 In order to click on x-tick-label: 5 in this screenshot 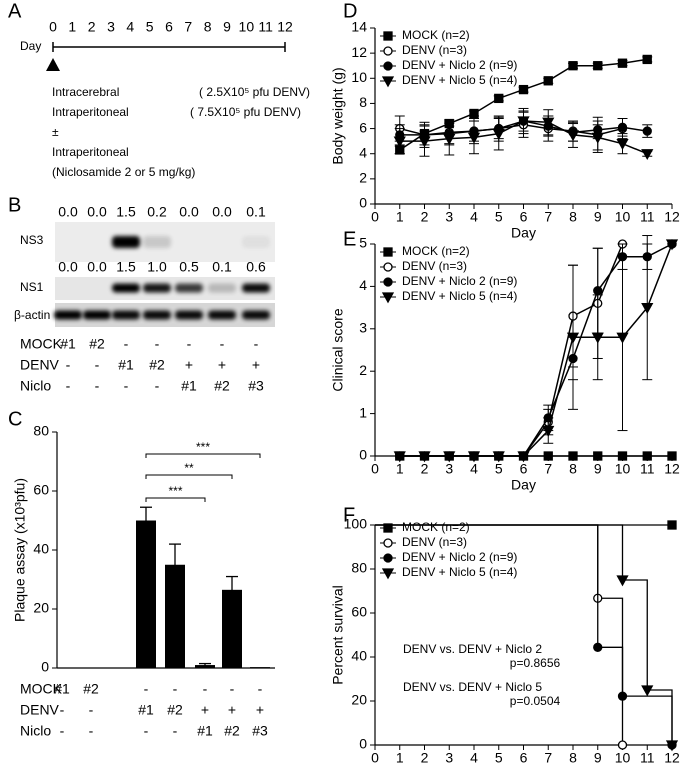, I will do `click(499, 217)`.